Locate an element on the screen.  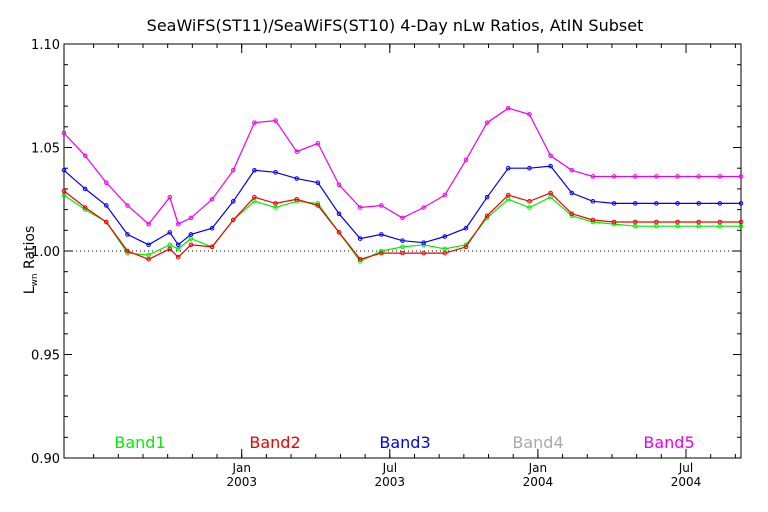
y-axis-label-main: L is located at coordinates (30, 290).